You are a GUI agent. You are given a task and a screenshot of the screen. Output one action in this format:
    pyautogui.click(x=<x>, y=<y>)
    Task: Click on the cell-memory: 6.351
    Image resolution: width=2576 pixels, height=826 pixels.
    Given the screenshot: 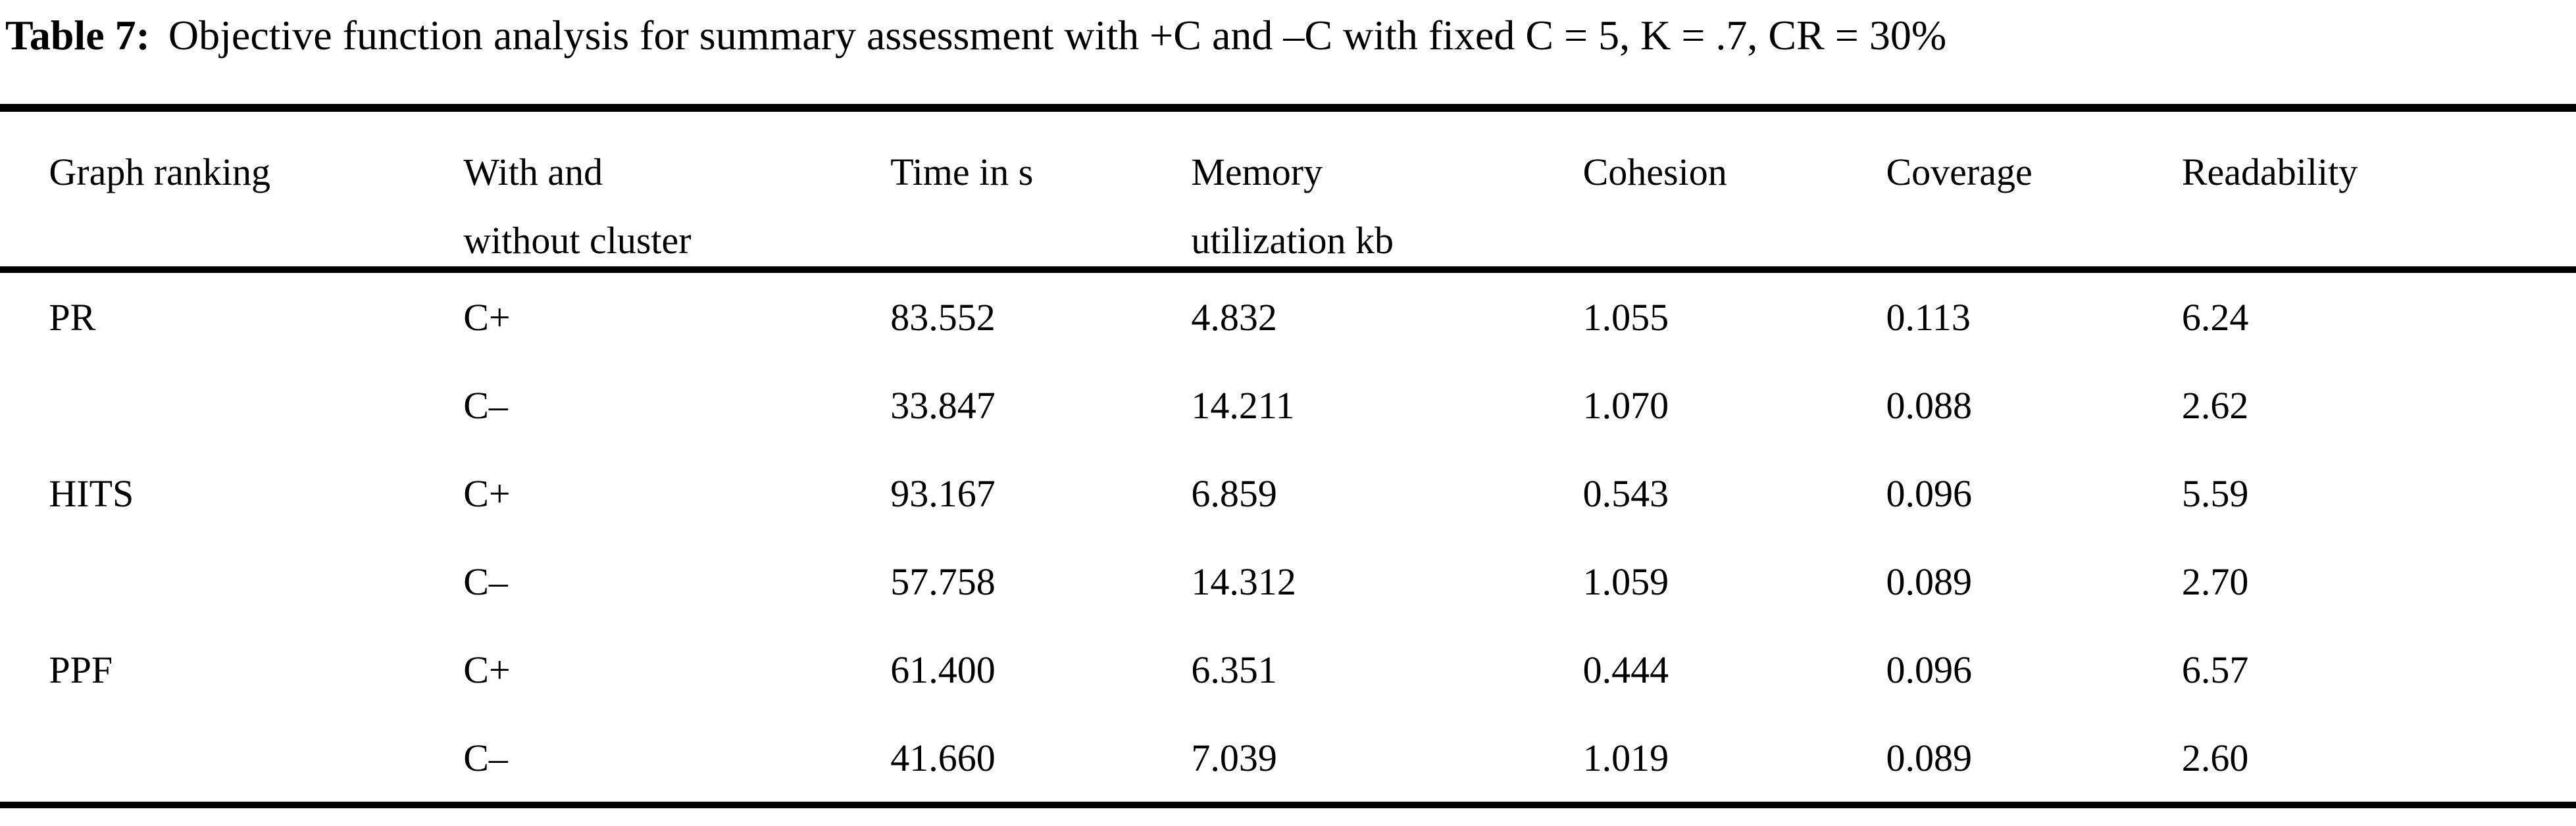 What is the action you would take?
    pyautogui.click(x=1234, y=670)
    